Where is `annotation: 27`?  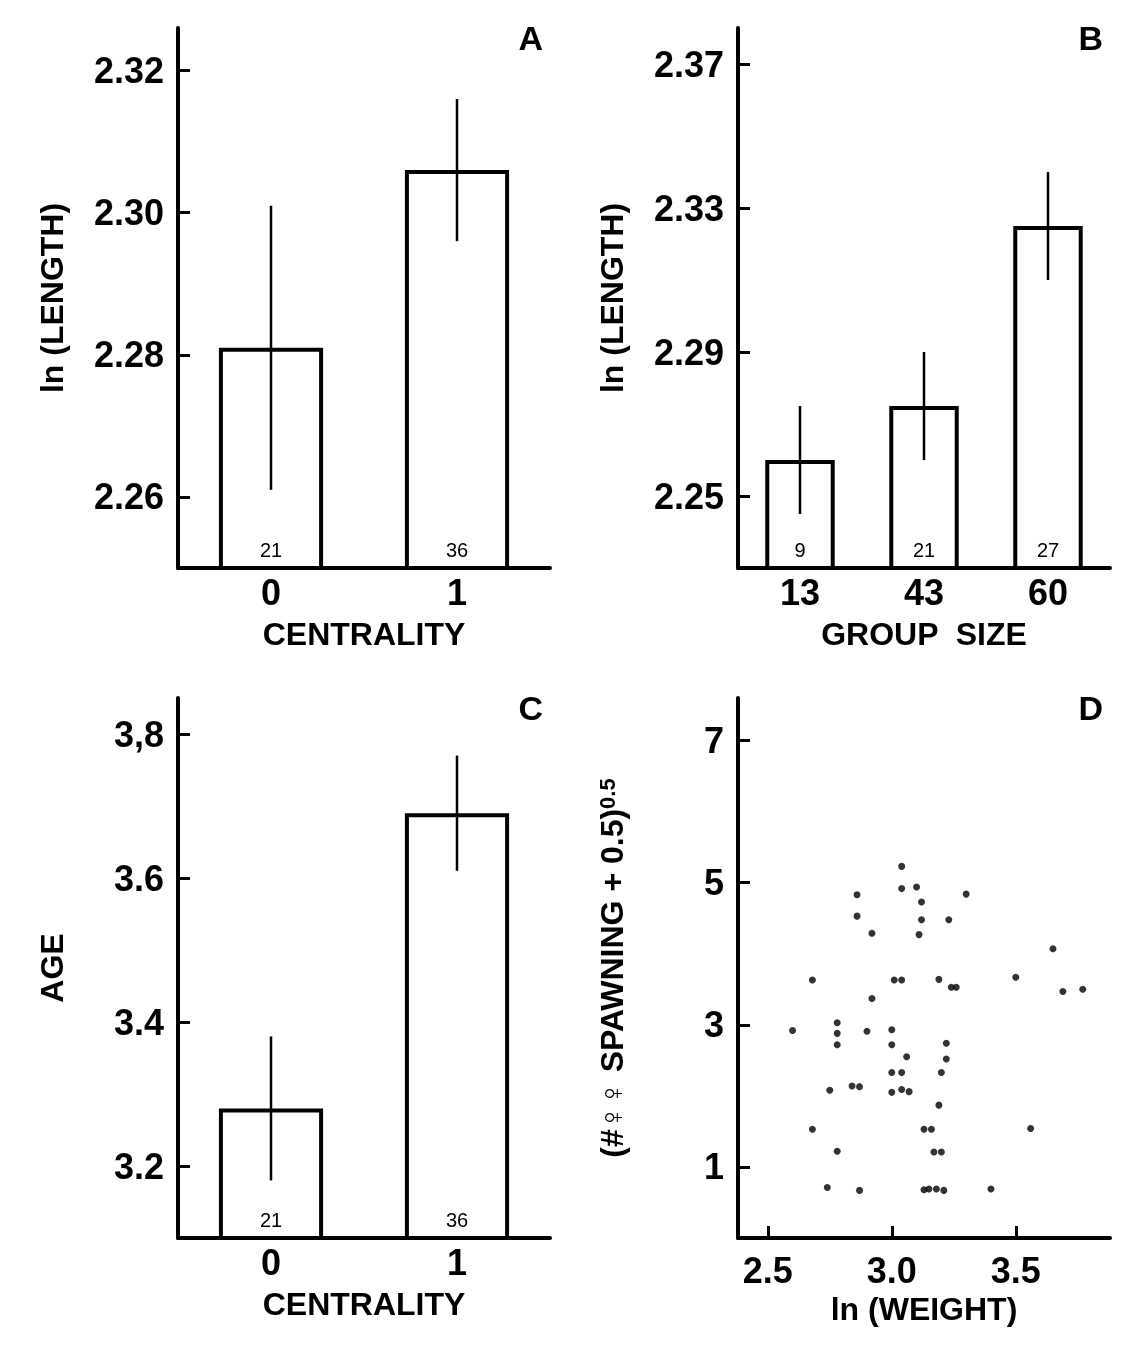
annotation: 27 is located at coordinates (1048, 550).